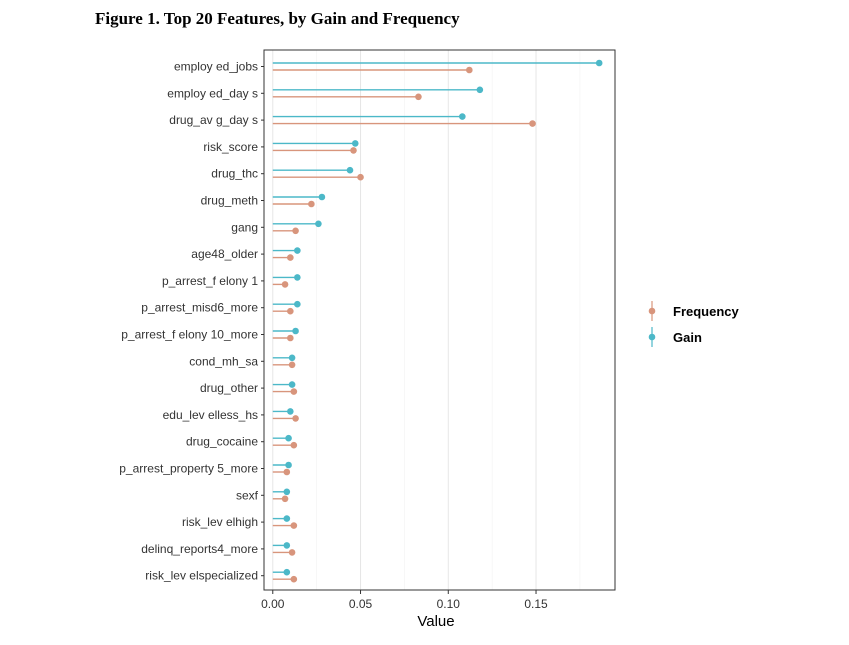  Describe the element at coordinates (652, 337) in the screenshot. I see `legend-key-gain-point` at that location.